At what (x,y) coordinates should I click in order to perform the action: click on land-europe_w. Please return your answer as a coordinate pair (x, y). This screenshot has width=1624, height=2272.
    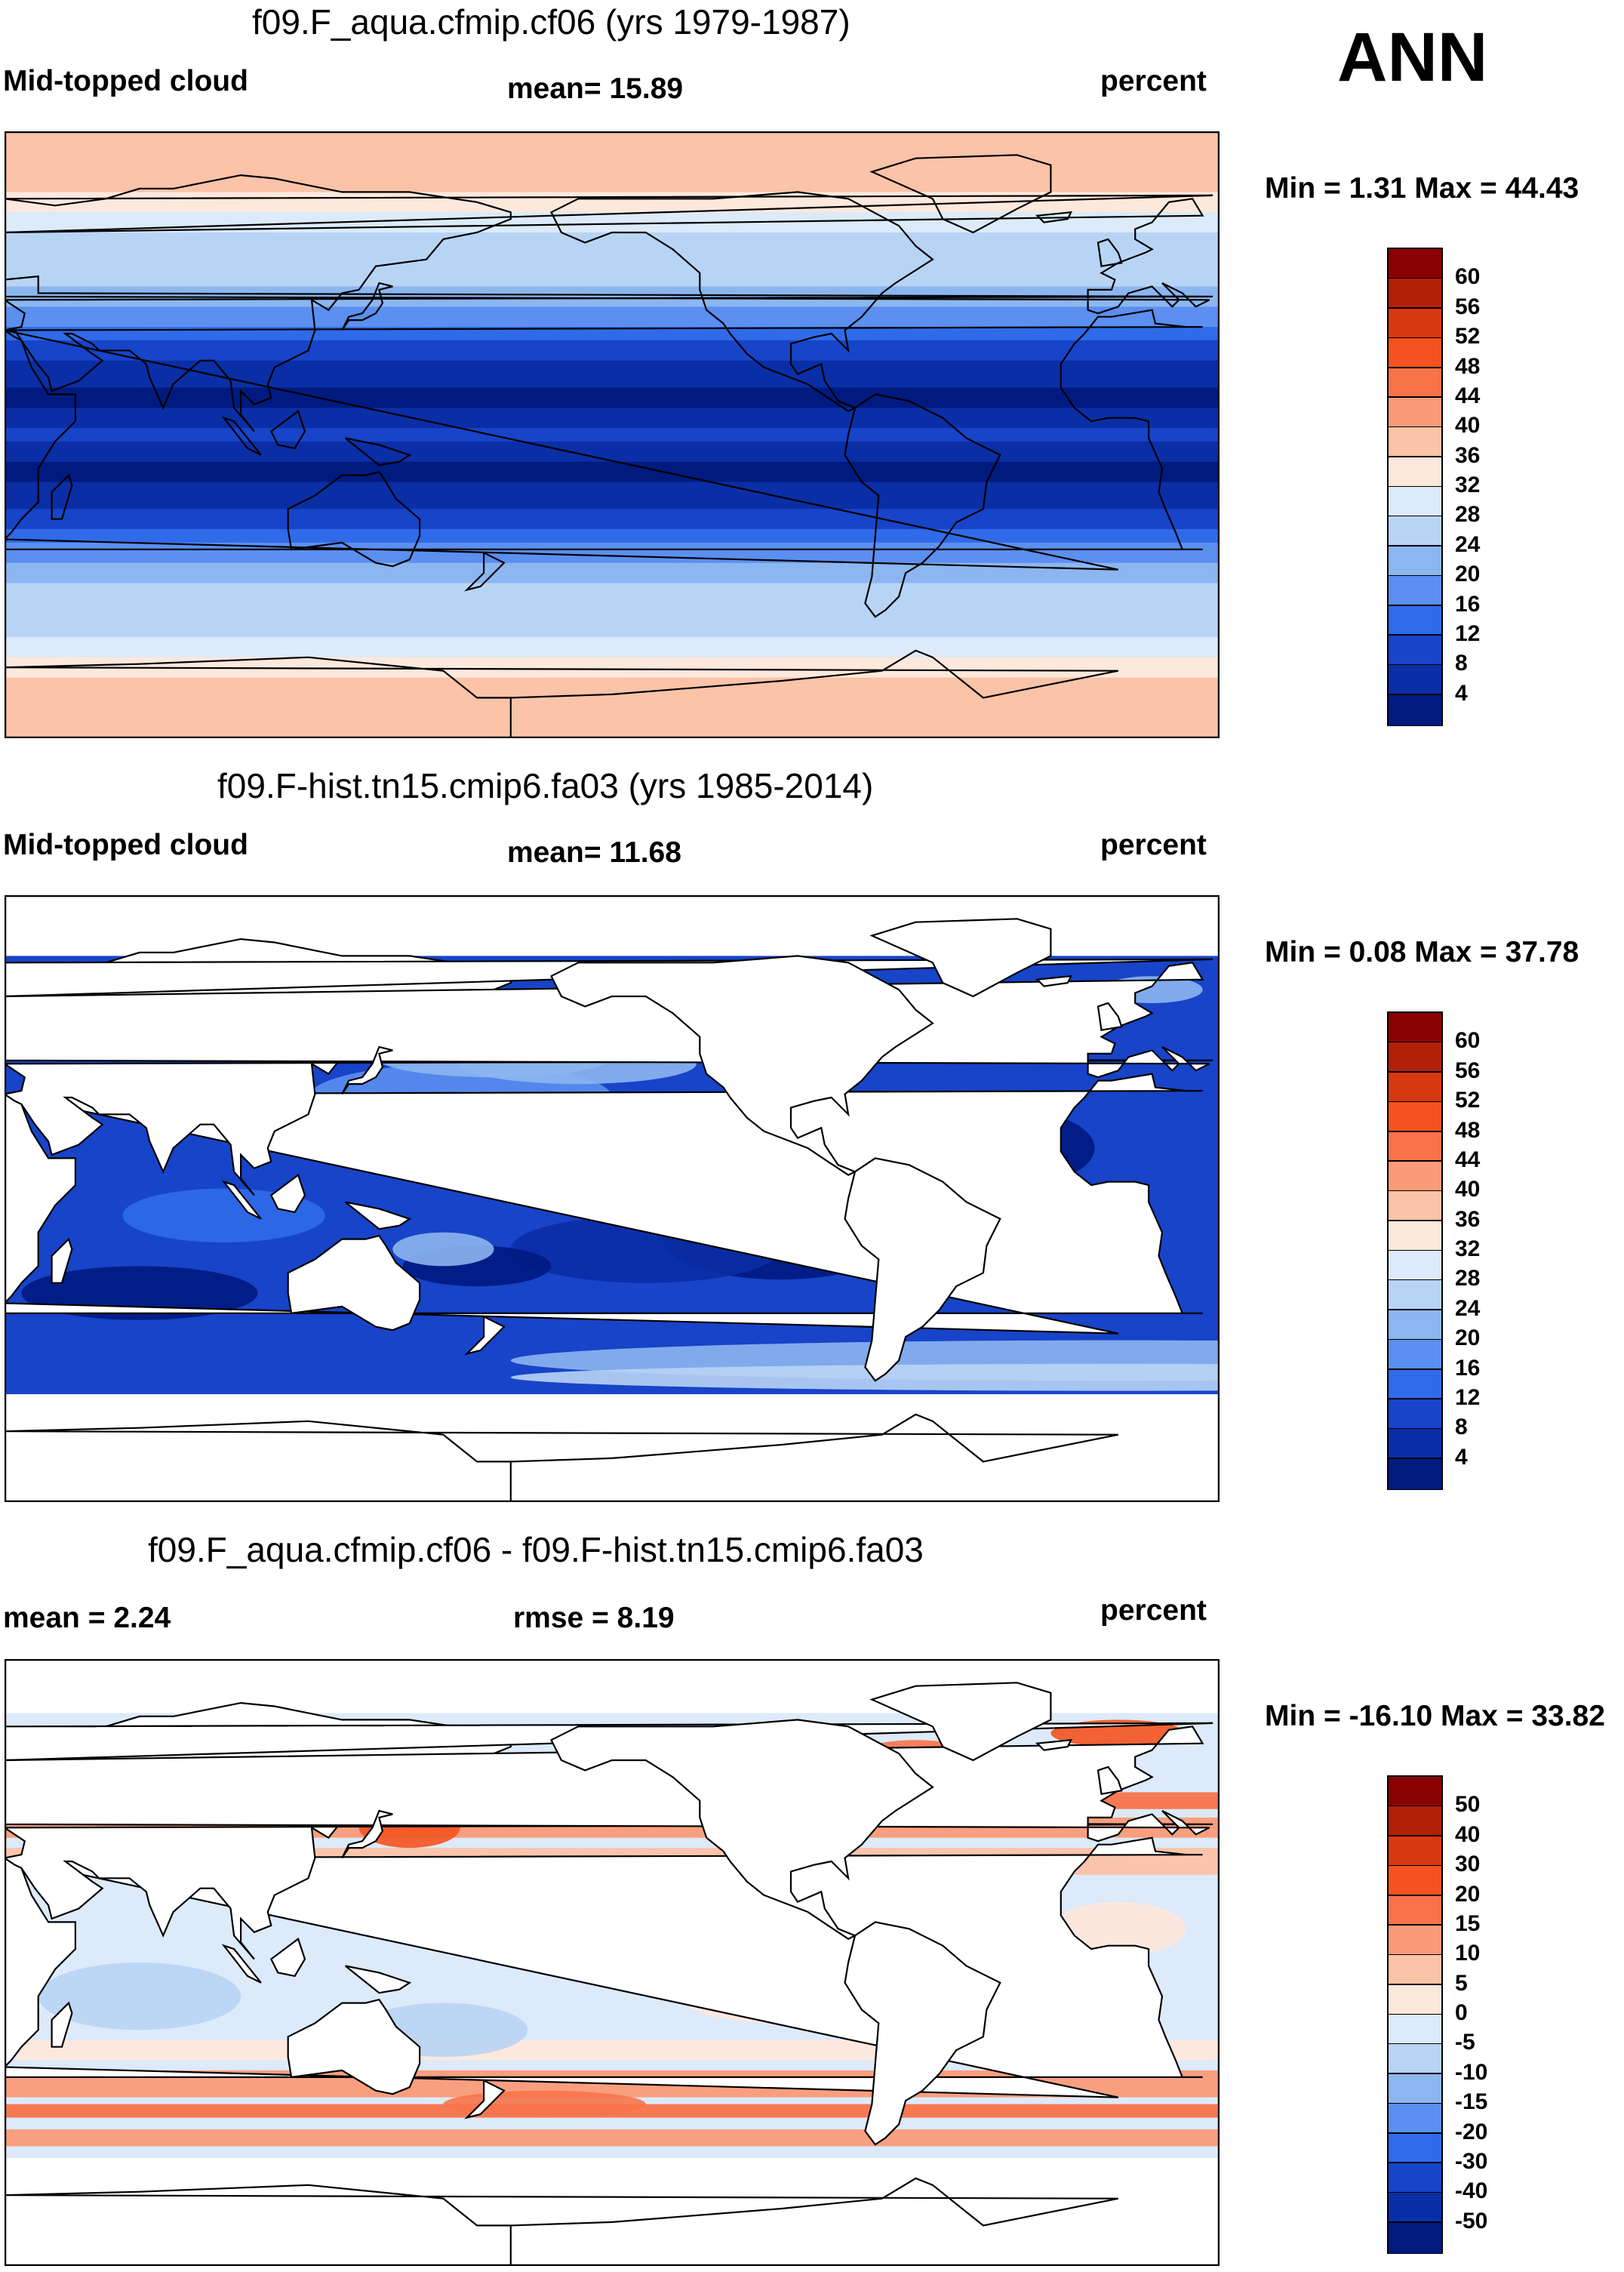
    Looking at the image, I should click on (607, 1784).